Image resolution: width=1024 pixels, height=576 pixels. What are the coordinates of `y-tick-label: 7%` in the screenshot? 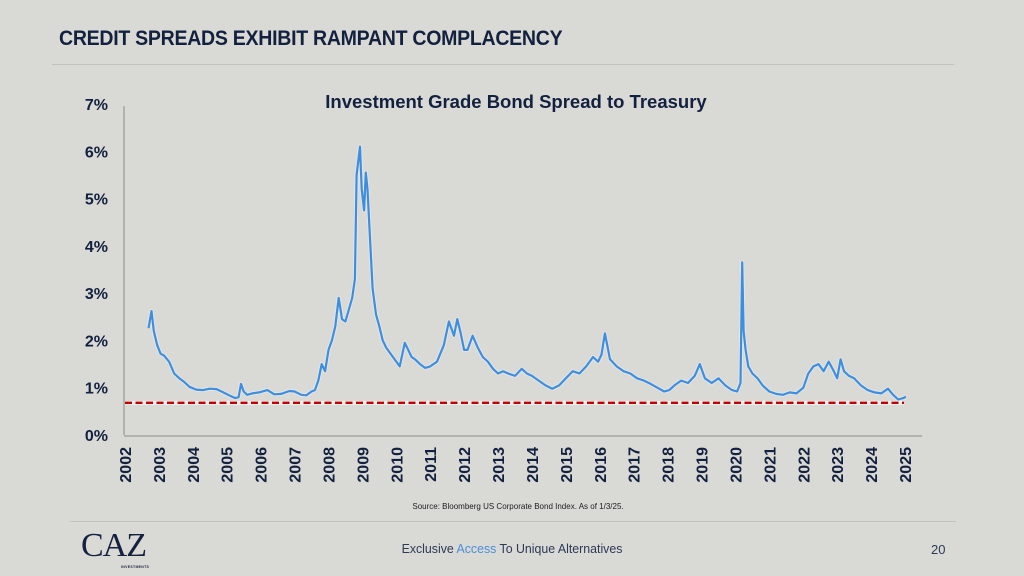 It's located at (96, 105).